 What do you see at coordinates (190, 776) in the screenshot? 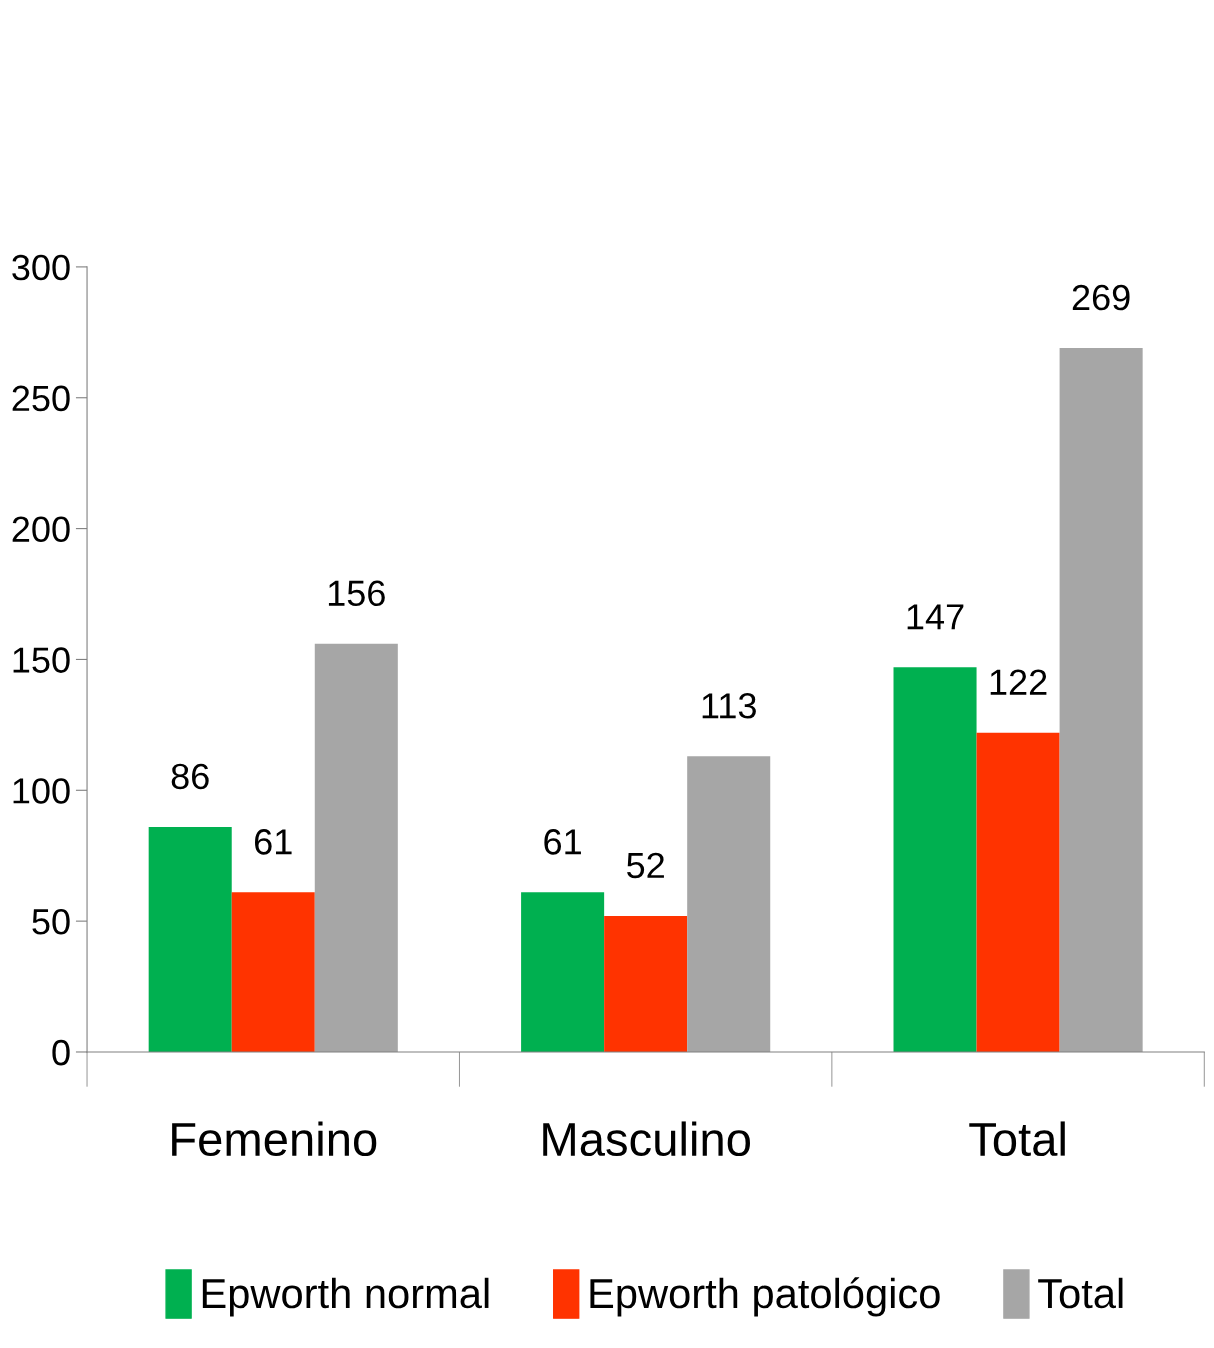
I see `data-label: 86` at bounding box center [190, 776].